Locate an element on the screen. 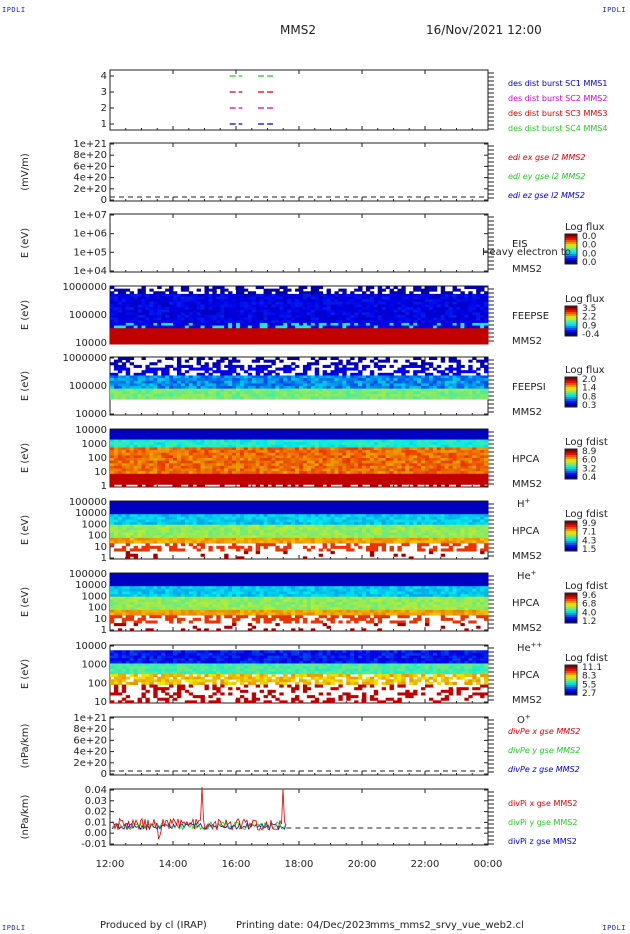 This screenshot has width=630, height=934. eis-colorbar-frame is located at coordinates (571, 249).